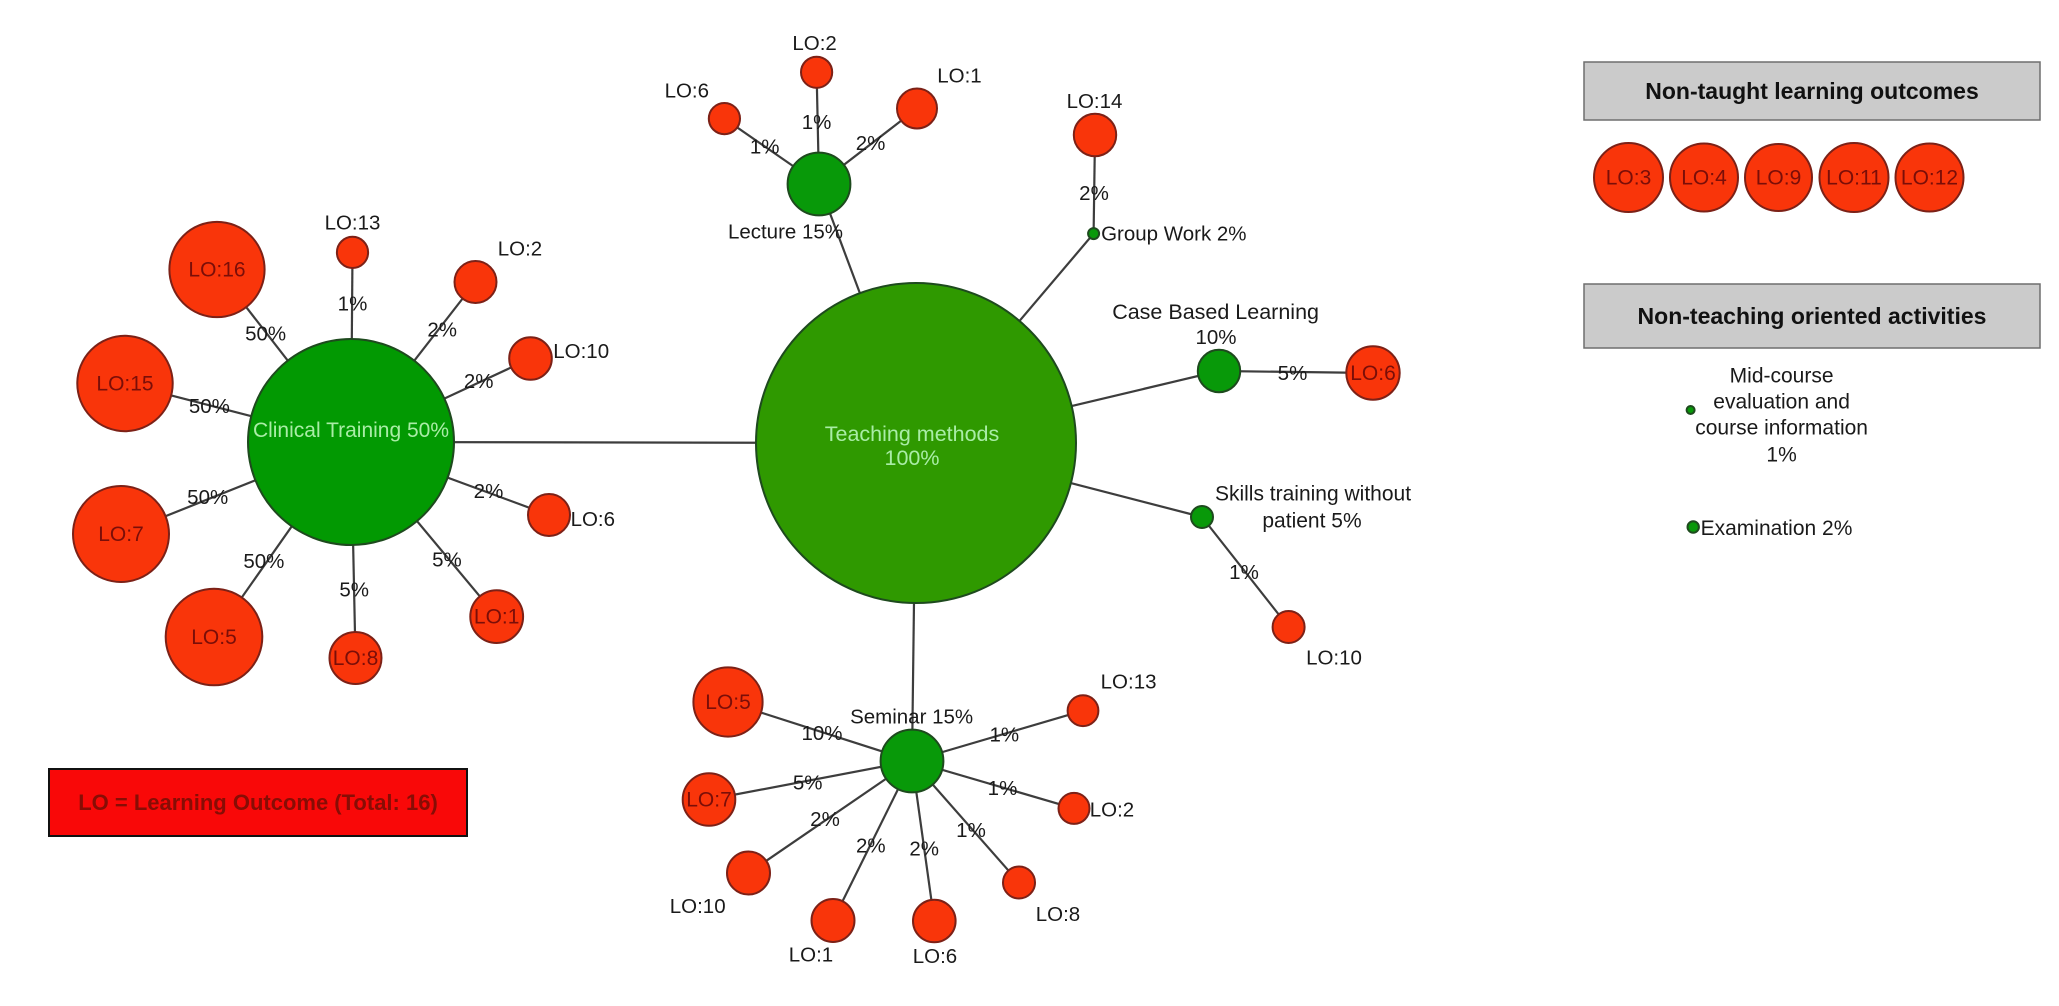 Image resolution: width=2059 pixels, height=1006 pixels. I want to click on svg-text: Examination 2%, so click(1777, 528).